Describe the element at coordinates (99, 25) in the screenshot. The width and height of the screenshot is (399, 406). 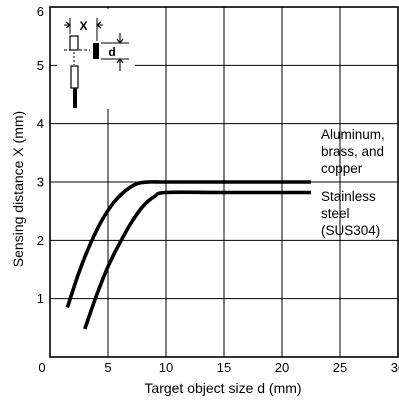
I see `x-dim-right-arrow` at that location.